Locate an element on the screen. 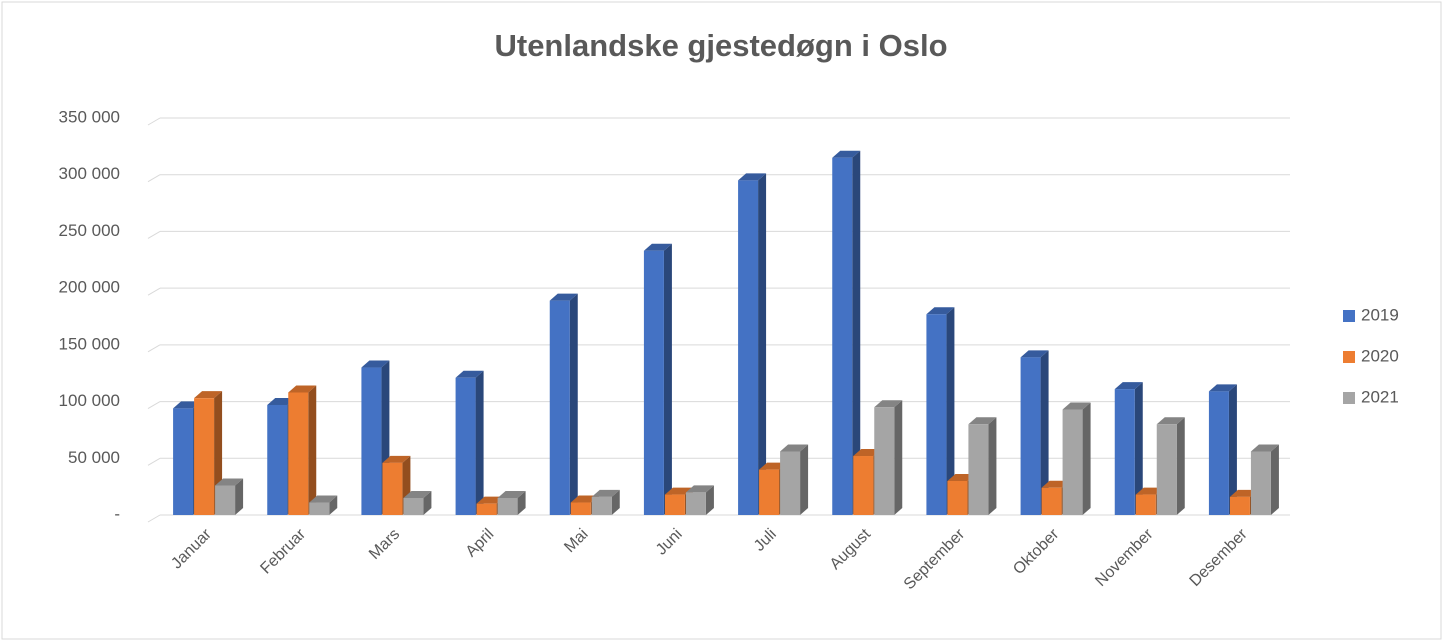  y-tick-label: 150 000 is located at coordinates (89, 343).